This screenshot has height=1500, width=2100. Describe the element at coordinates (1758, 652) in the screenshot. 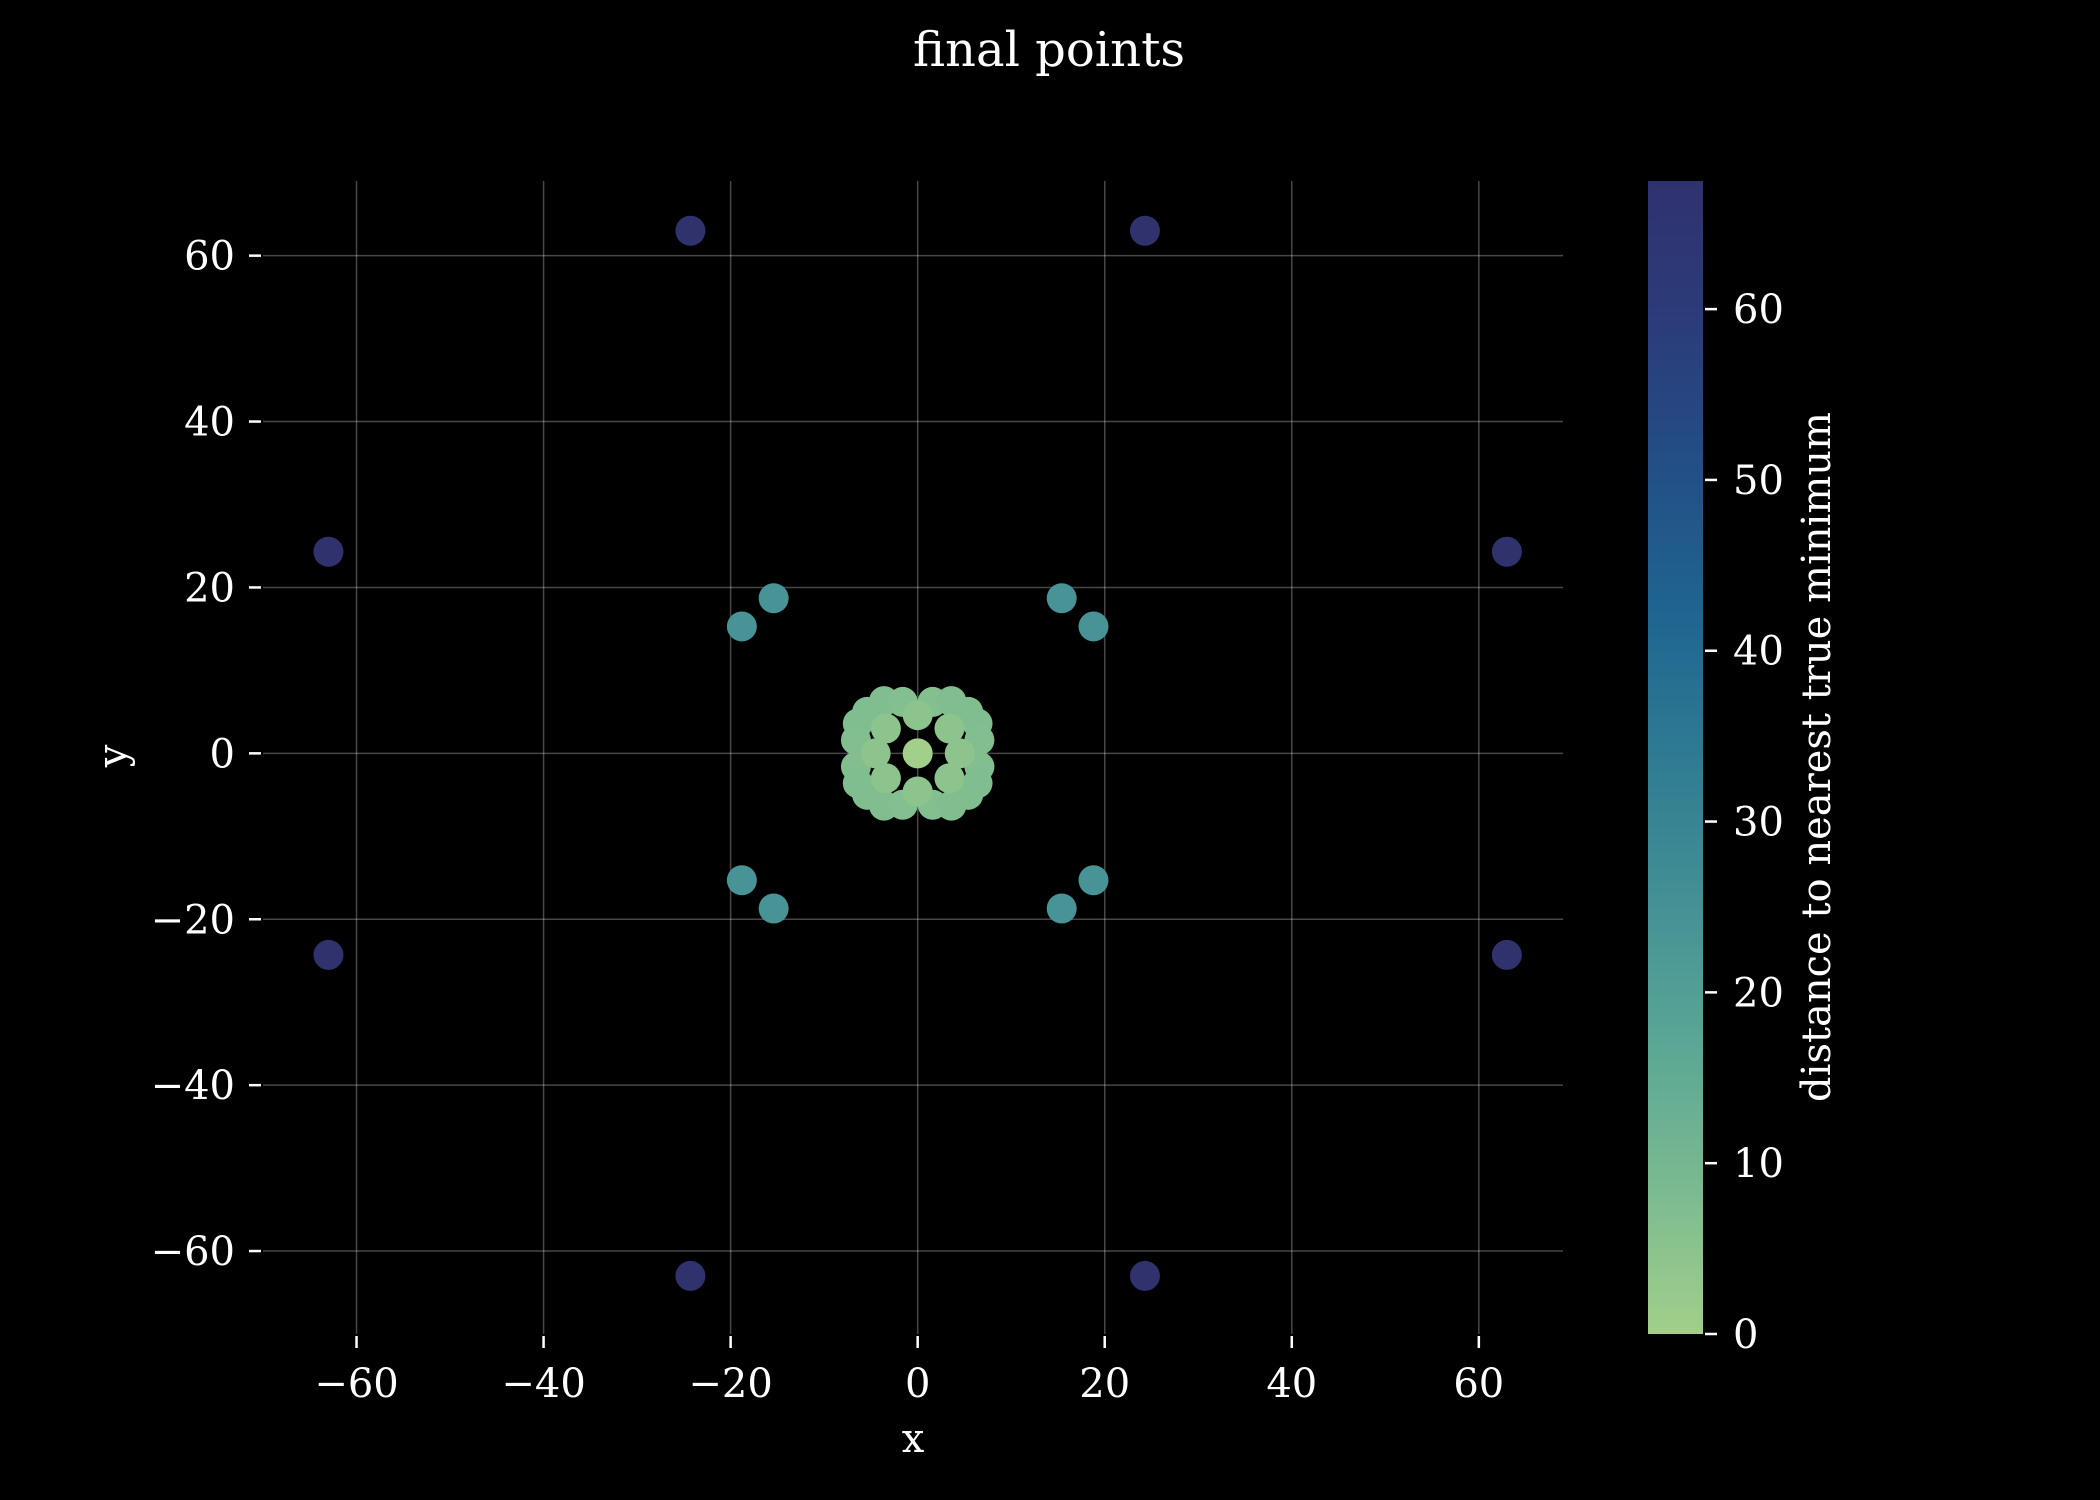

I see `colorbar-tick-label: 40` at that location.